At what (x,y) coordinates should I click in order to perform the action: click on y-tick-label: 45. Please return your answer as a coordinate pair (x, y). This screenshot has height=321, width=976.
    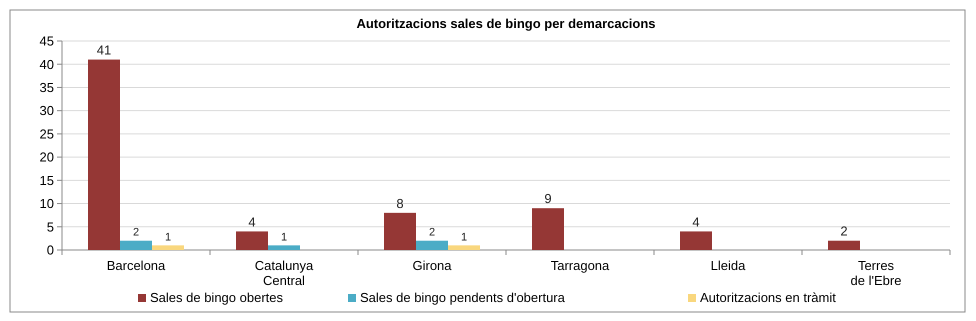
    Looking at the image, I should click on (47, 41).